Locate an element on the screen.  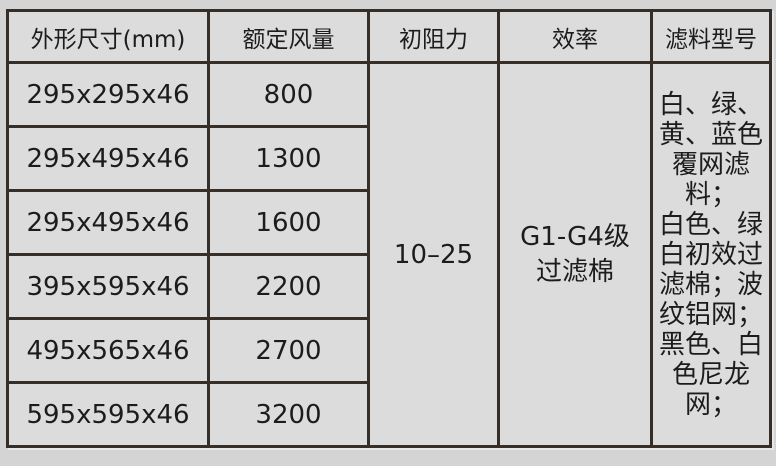
airflow-cell: 2200 is located at coordinates (288, 286).